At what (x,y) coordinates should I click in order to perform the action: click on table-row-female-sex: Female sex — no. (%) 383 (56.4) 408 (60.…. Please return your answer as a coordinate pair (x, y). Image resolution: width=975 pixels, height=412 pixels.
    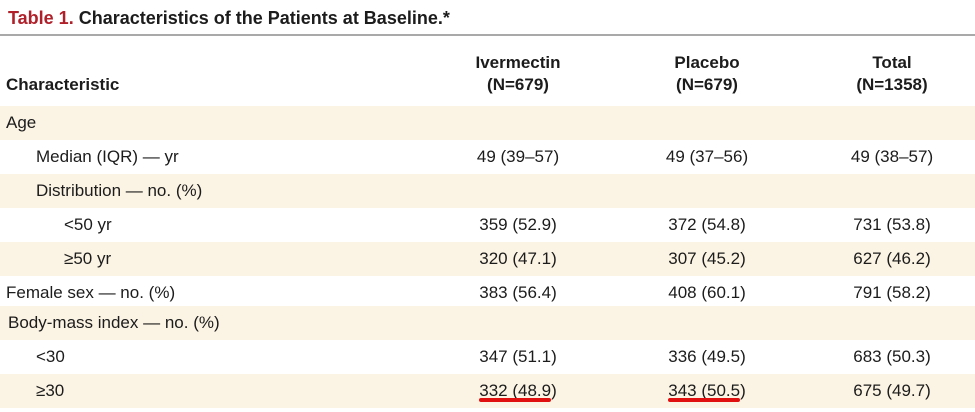
    Looking at the image, I should click on (487, 293).